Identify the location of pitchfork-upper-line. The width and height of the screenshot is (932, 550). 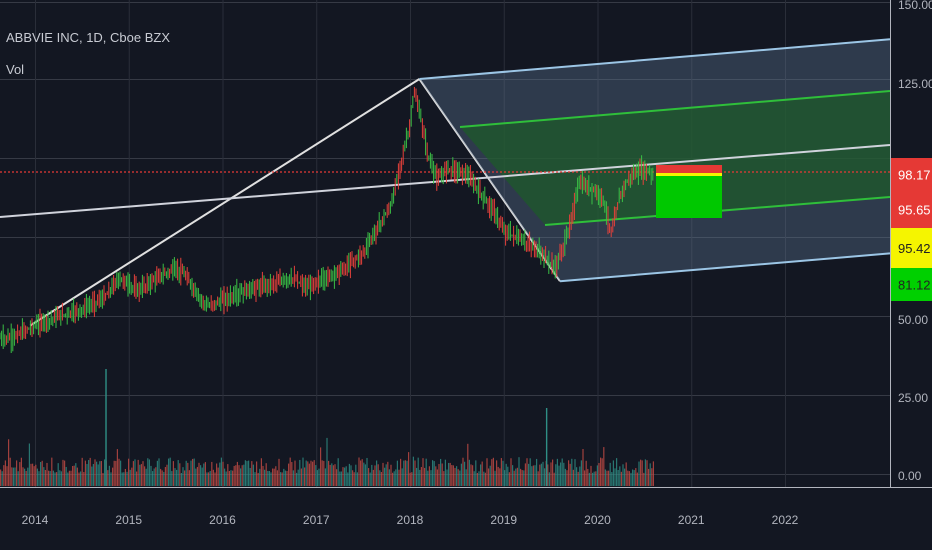
(655, 59).